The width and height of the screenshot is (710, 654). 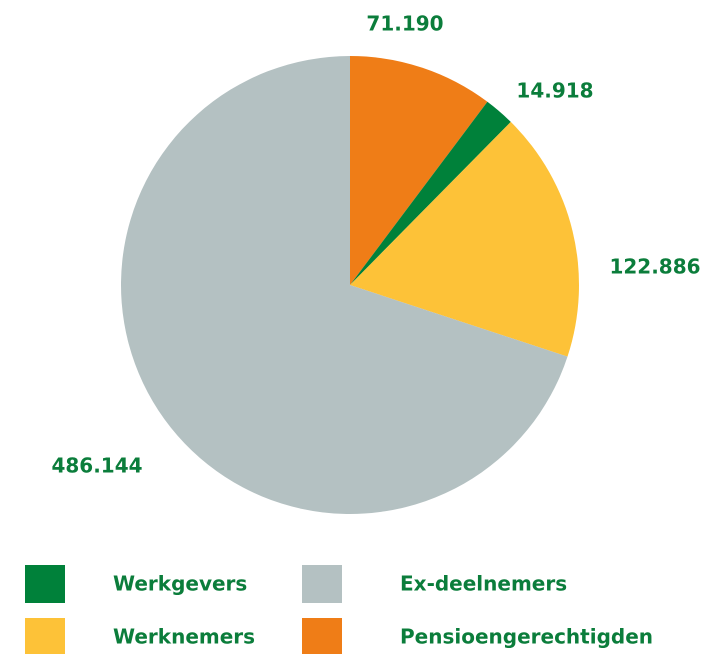 What do you see at coordinates (184, 637) in the screenshot?
I see `legend-label: Werknemers` at bounding box center [184, 637].